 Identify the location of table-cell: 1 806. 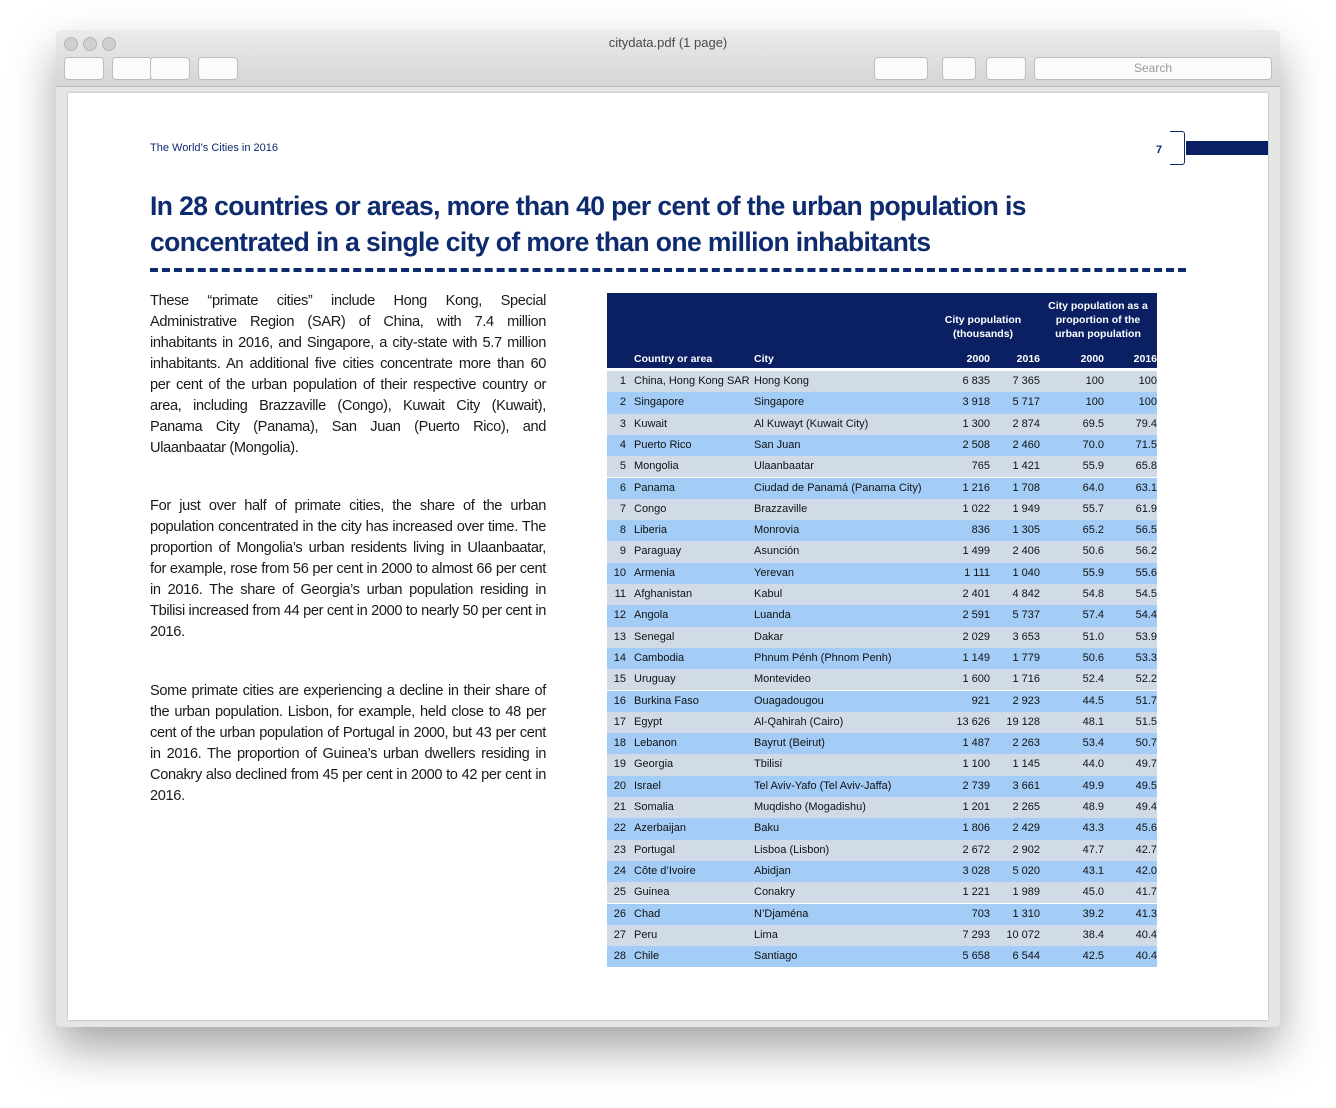
(976, 828).